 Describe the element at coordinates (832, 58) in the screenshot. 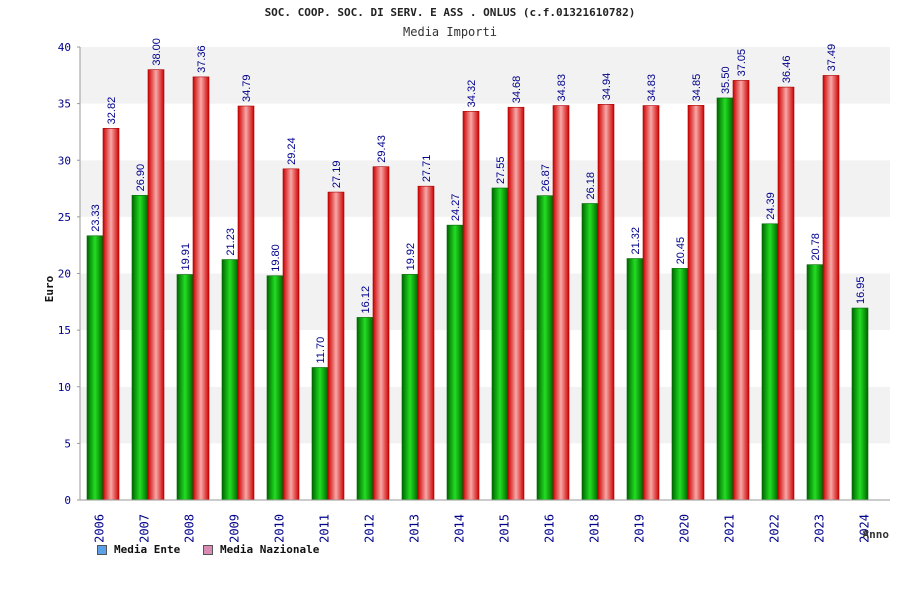

I see `data-label: 37.49` at that location.